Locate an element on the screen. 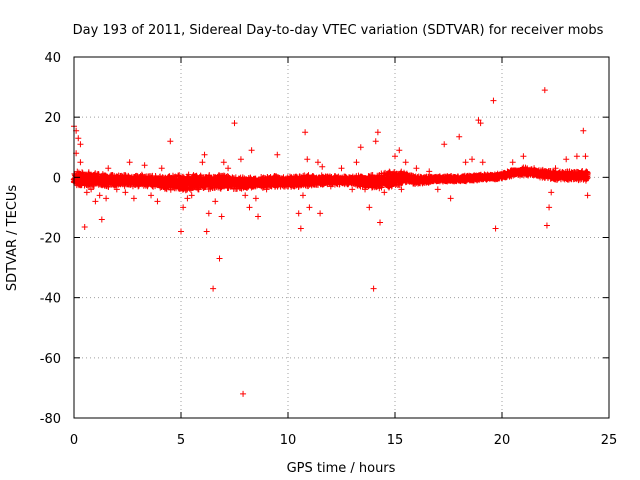  y-tick-label: -20 is located at coordinates (50, 239).